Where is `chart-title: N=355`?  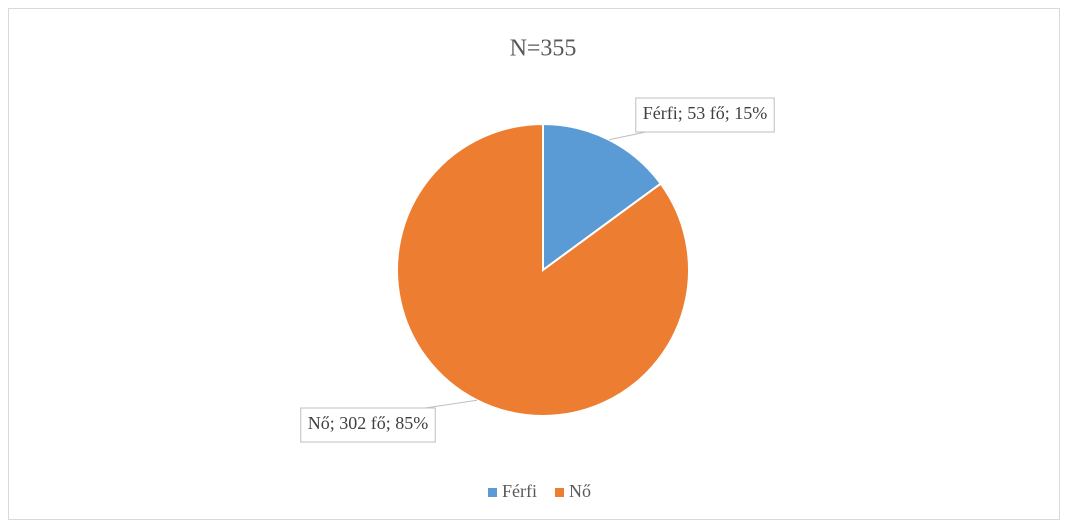 chart-title: N=355 is located at coordinates (543, 49).